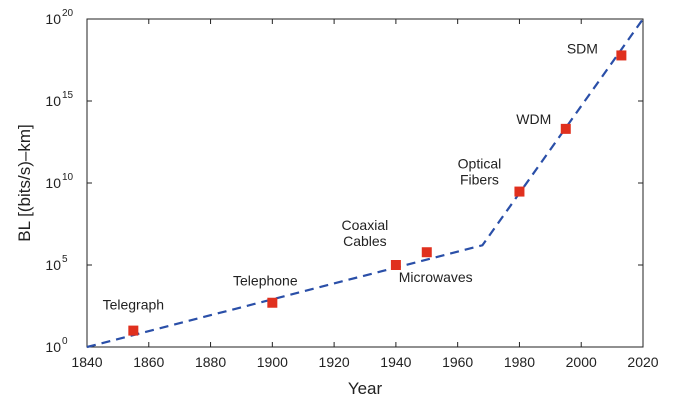  What do you see at coordinates (365, 225) in the screenshot?
I see `label-line: Coaxial` at bounding box center [365, 225].